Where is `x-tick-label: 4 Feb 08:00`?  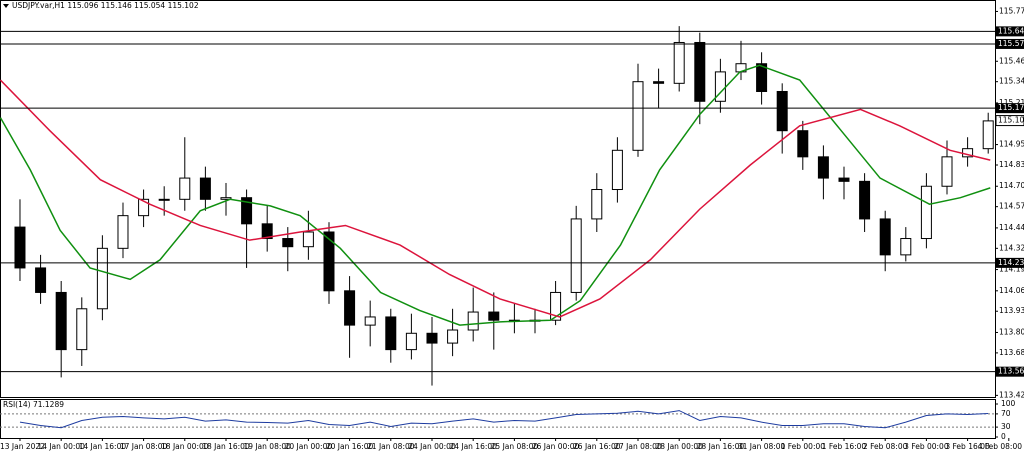
x-tick-label: 4 Feb 08:00 is located at coordinates (1000, 446).